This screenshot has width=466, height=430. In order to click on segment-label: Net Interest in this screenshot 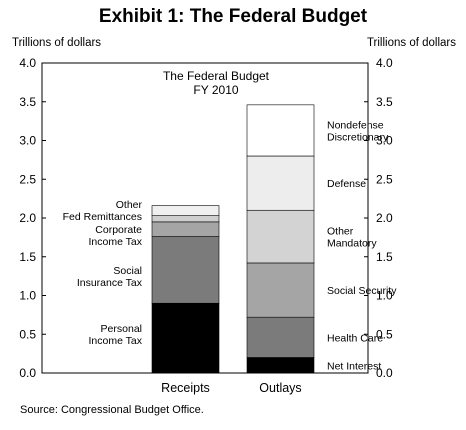, I will do `click(354, 366)`.